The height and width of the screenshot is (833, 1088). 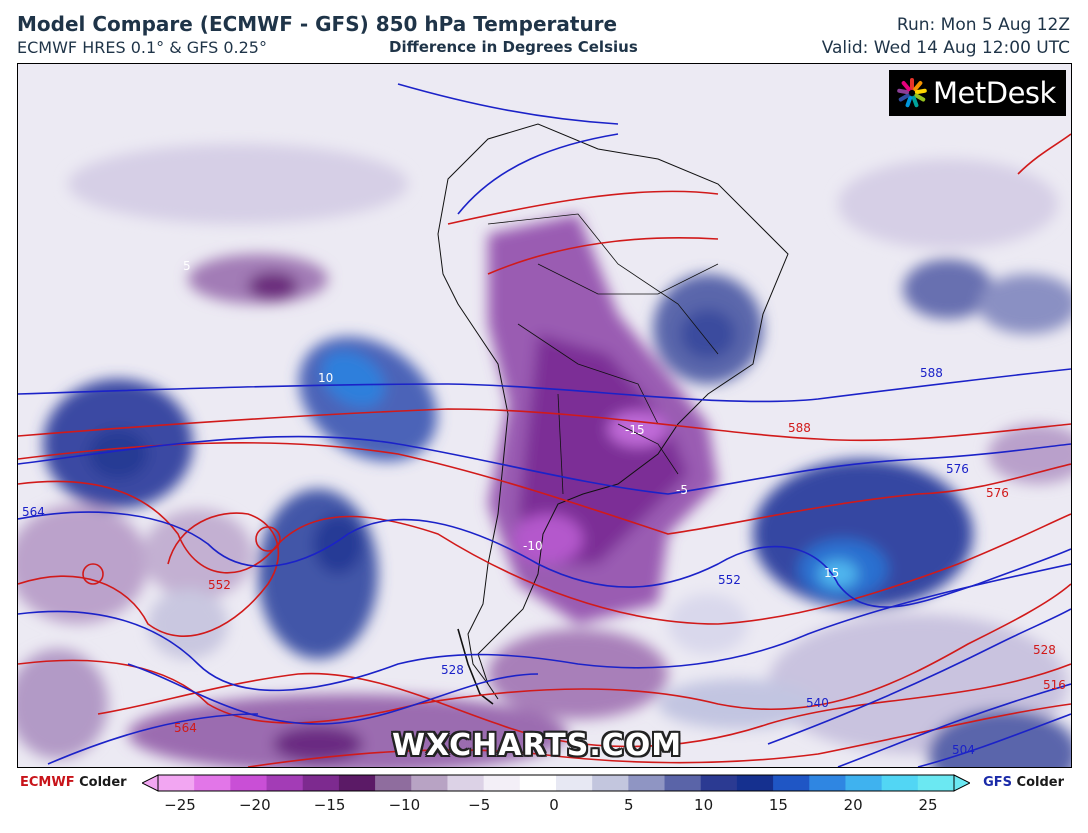 I want to click on map-label: -5, so click(x=682, y=490).